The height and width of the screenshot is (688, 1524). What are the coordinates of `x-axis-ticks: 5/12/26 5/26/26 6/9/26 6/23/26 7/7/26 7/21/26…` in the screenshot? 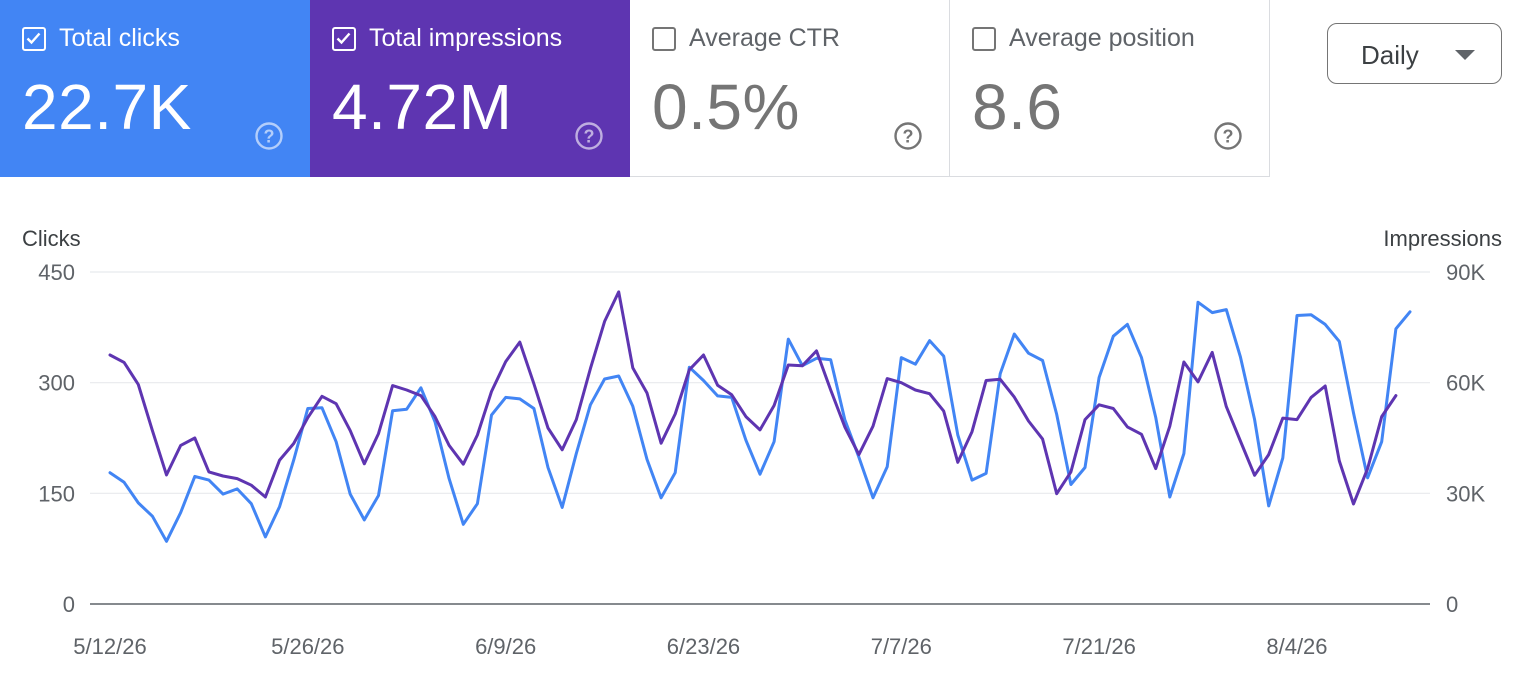 It's located at (700, 646).